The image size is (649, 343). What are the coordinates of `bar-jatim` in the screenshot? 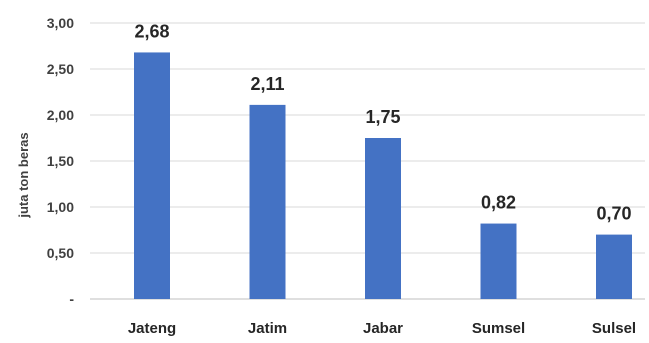 It's located at (267, 201).